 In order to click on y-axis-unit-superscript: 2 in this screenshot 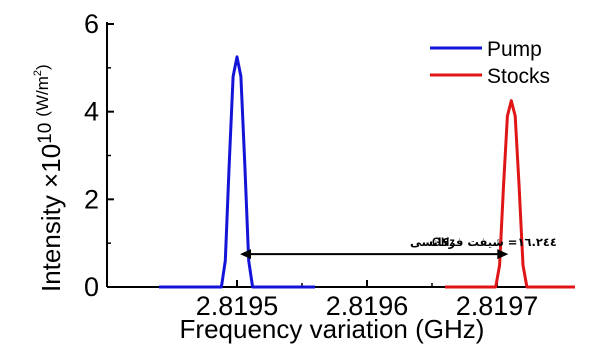, I will do `click(38, 73)`.